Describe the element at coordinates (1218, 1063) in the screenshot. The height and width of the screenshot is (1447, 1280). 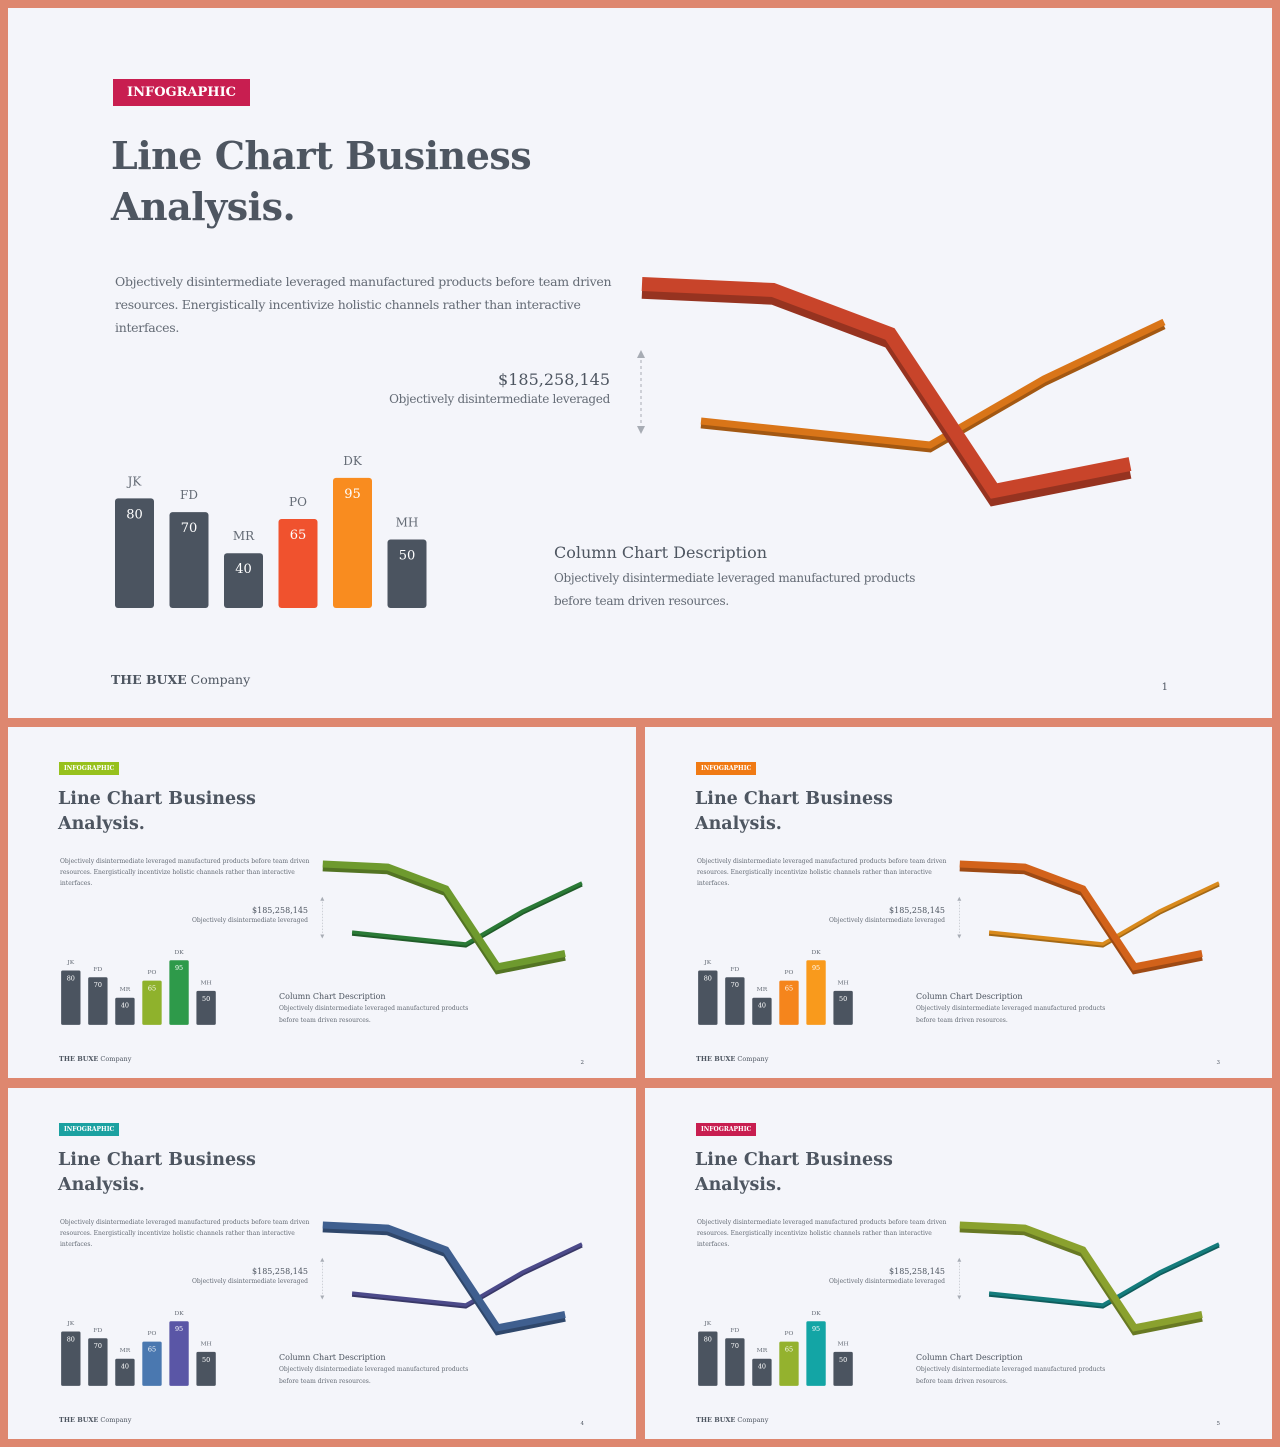
I see `page-number: 3` at that location.